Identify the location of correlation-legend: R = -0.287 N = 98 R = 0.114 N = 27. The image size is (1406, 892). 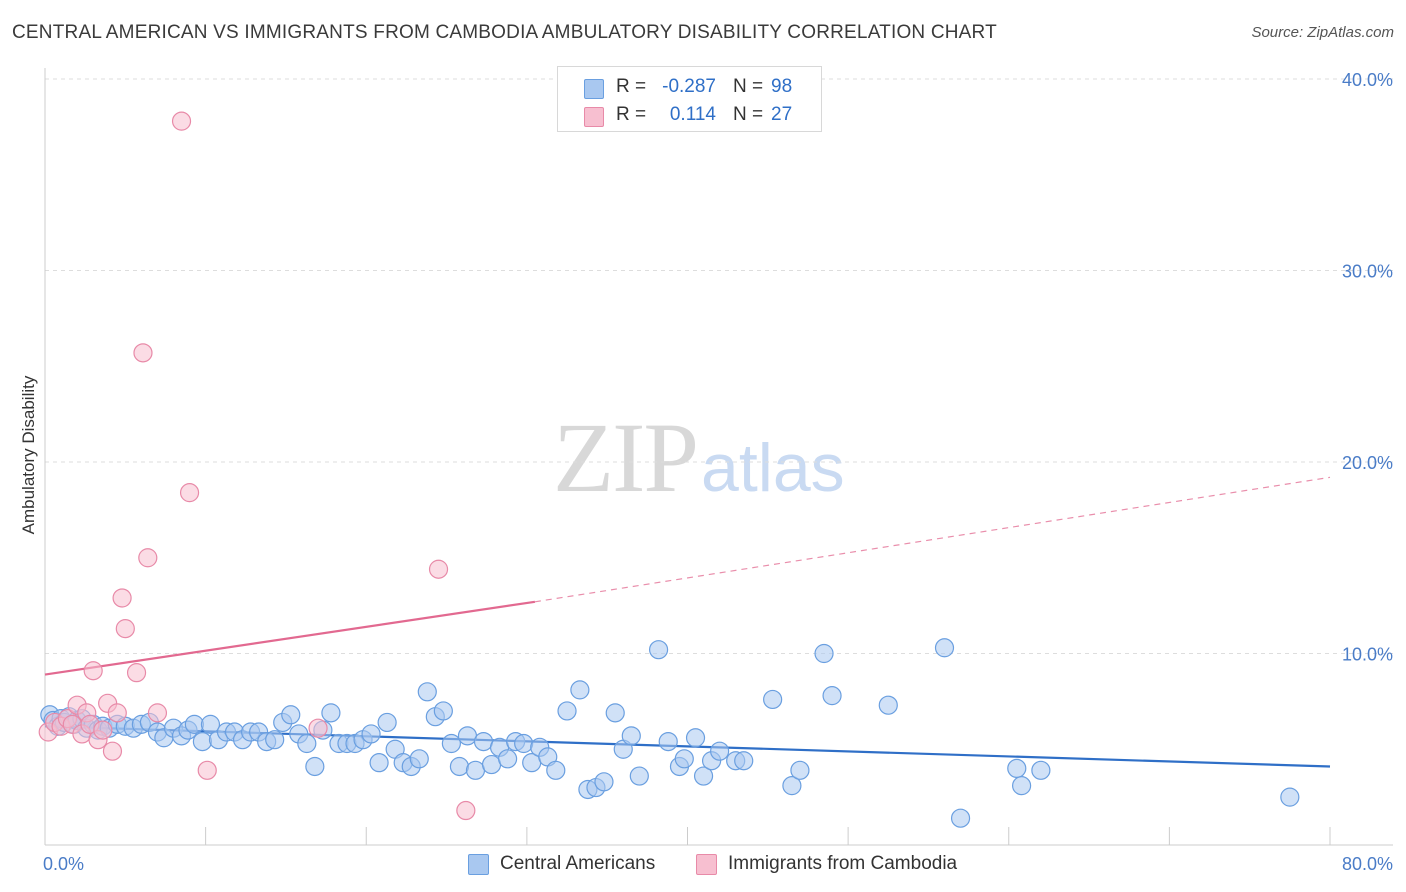
(689, 99).